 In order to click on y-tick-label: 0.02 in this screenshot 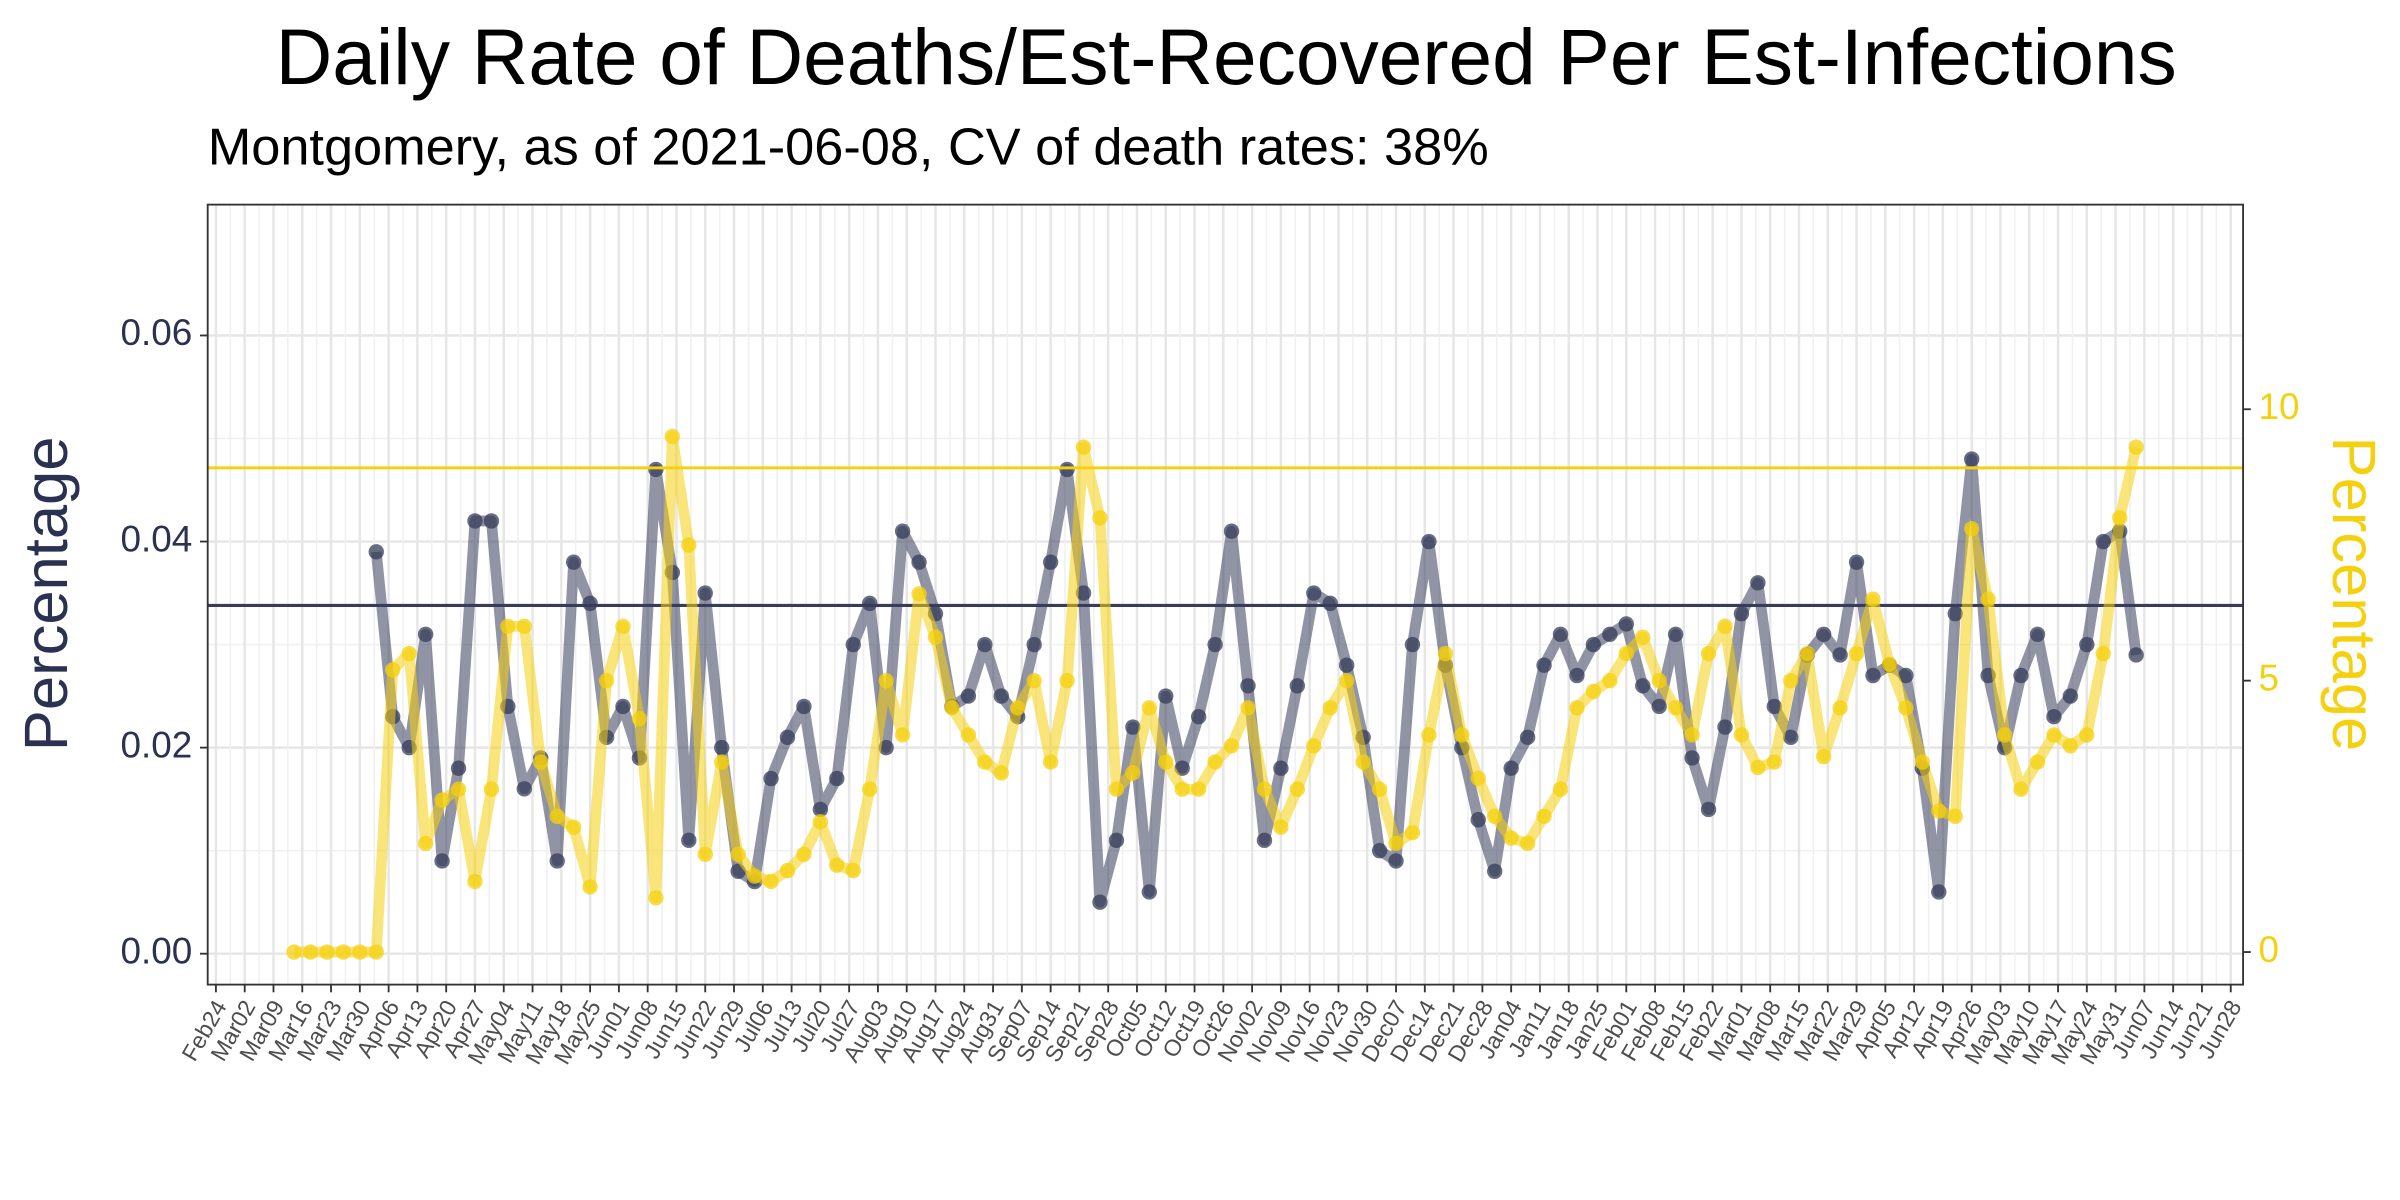, I will do `click(156, 744)`.